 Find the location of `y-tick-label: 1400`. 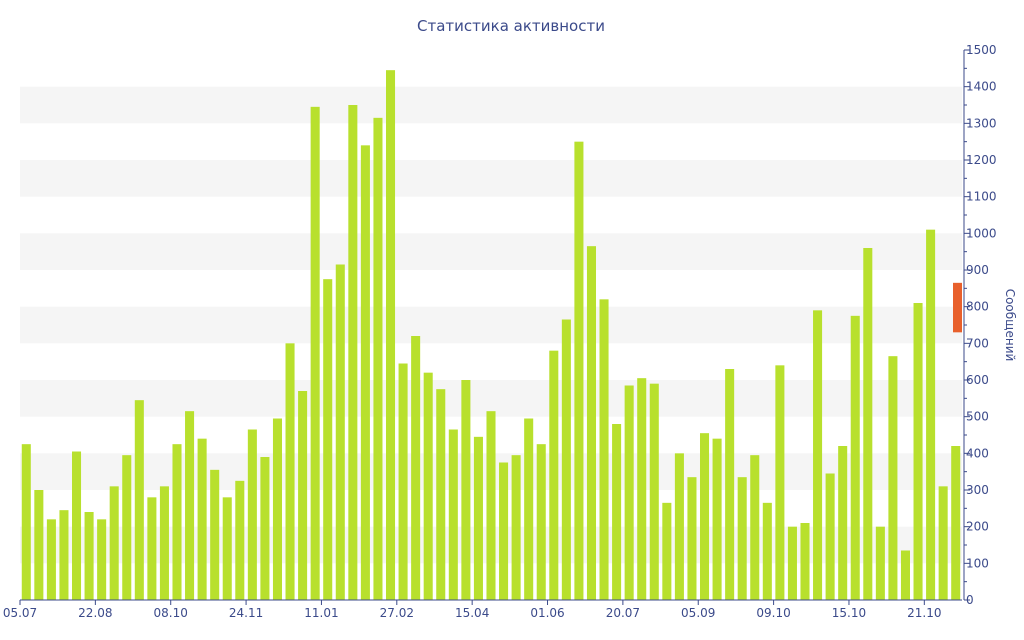

y-tick-label: 1400 is located at coordinates (981, 87).